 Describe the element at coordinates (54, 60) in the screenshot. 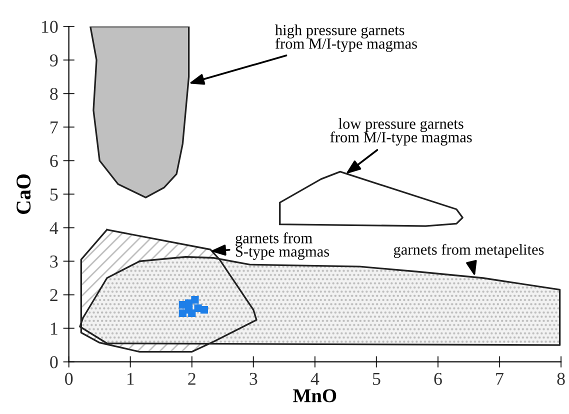

I see `y-tick-label: 9` at that location.